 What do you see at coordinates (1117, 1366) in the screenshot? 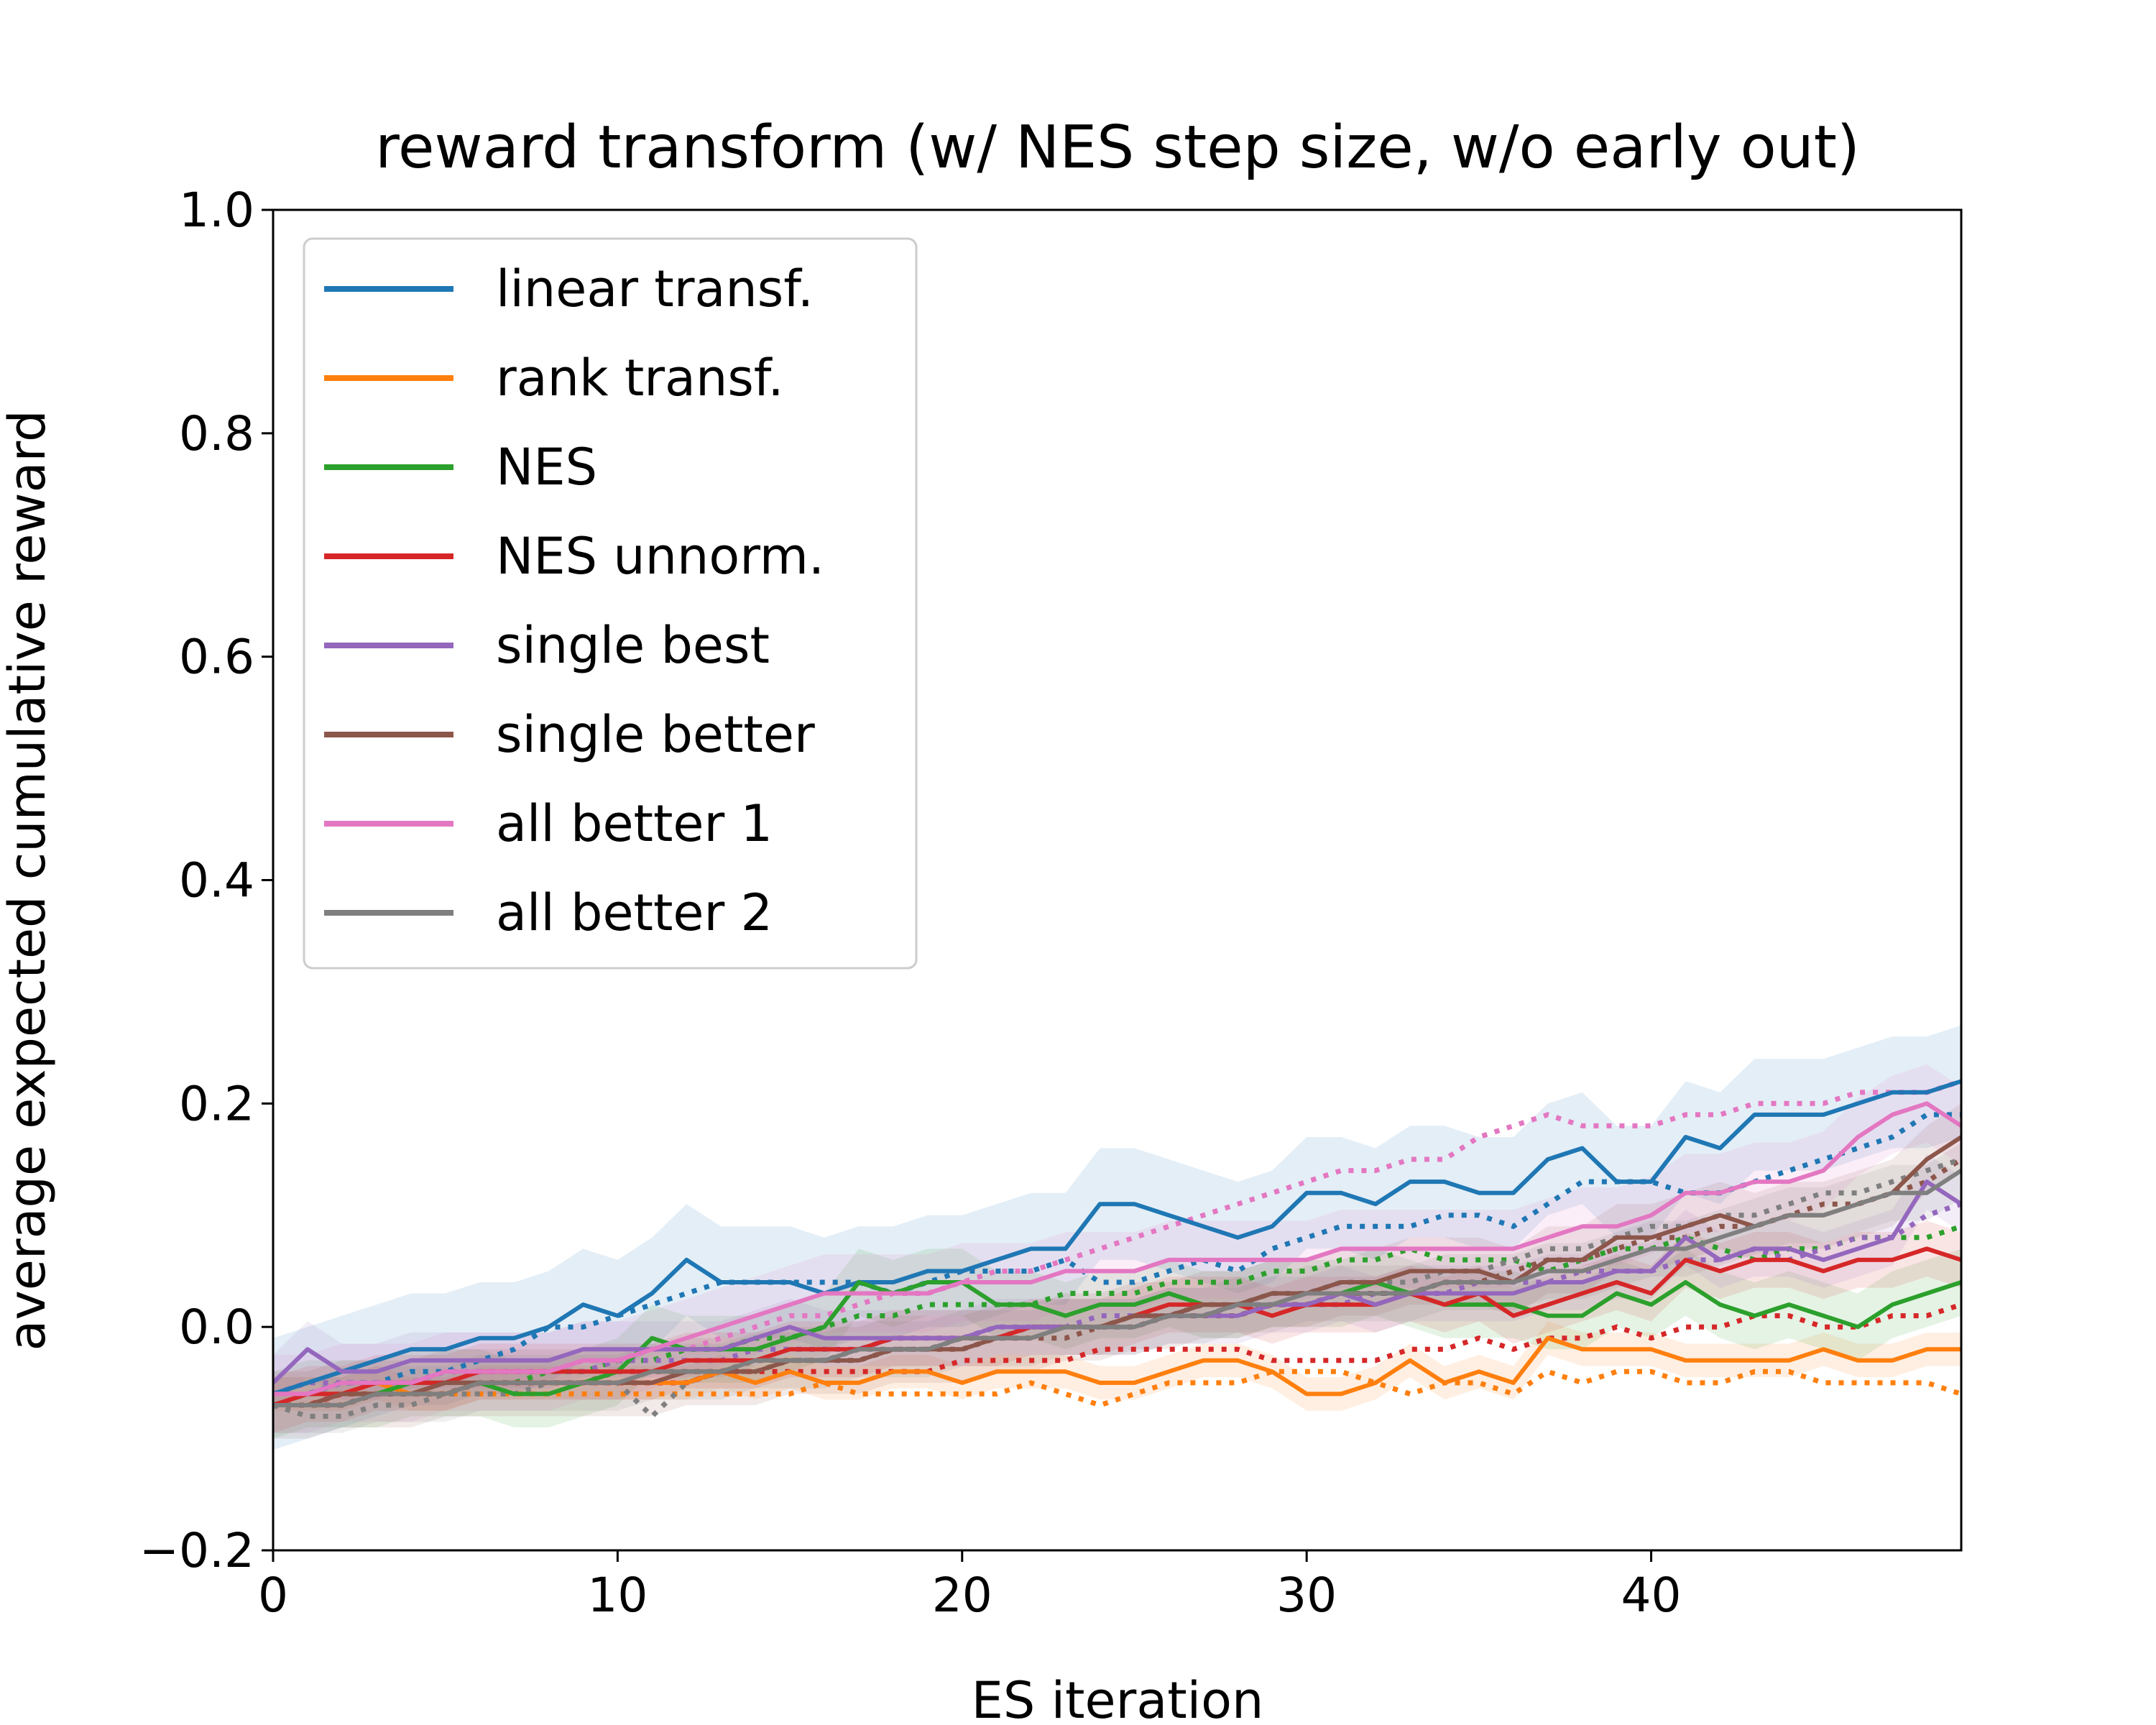
I see `rank-transf-band` at bounding box center [1117, 1366].